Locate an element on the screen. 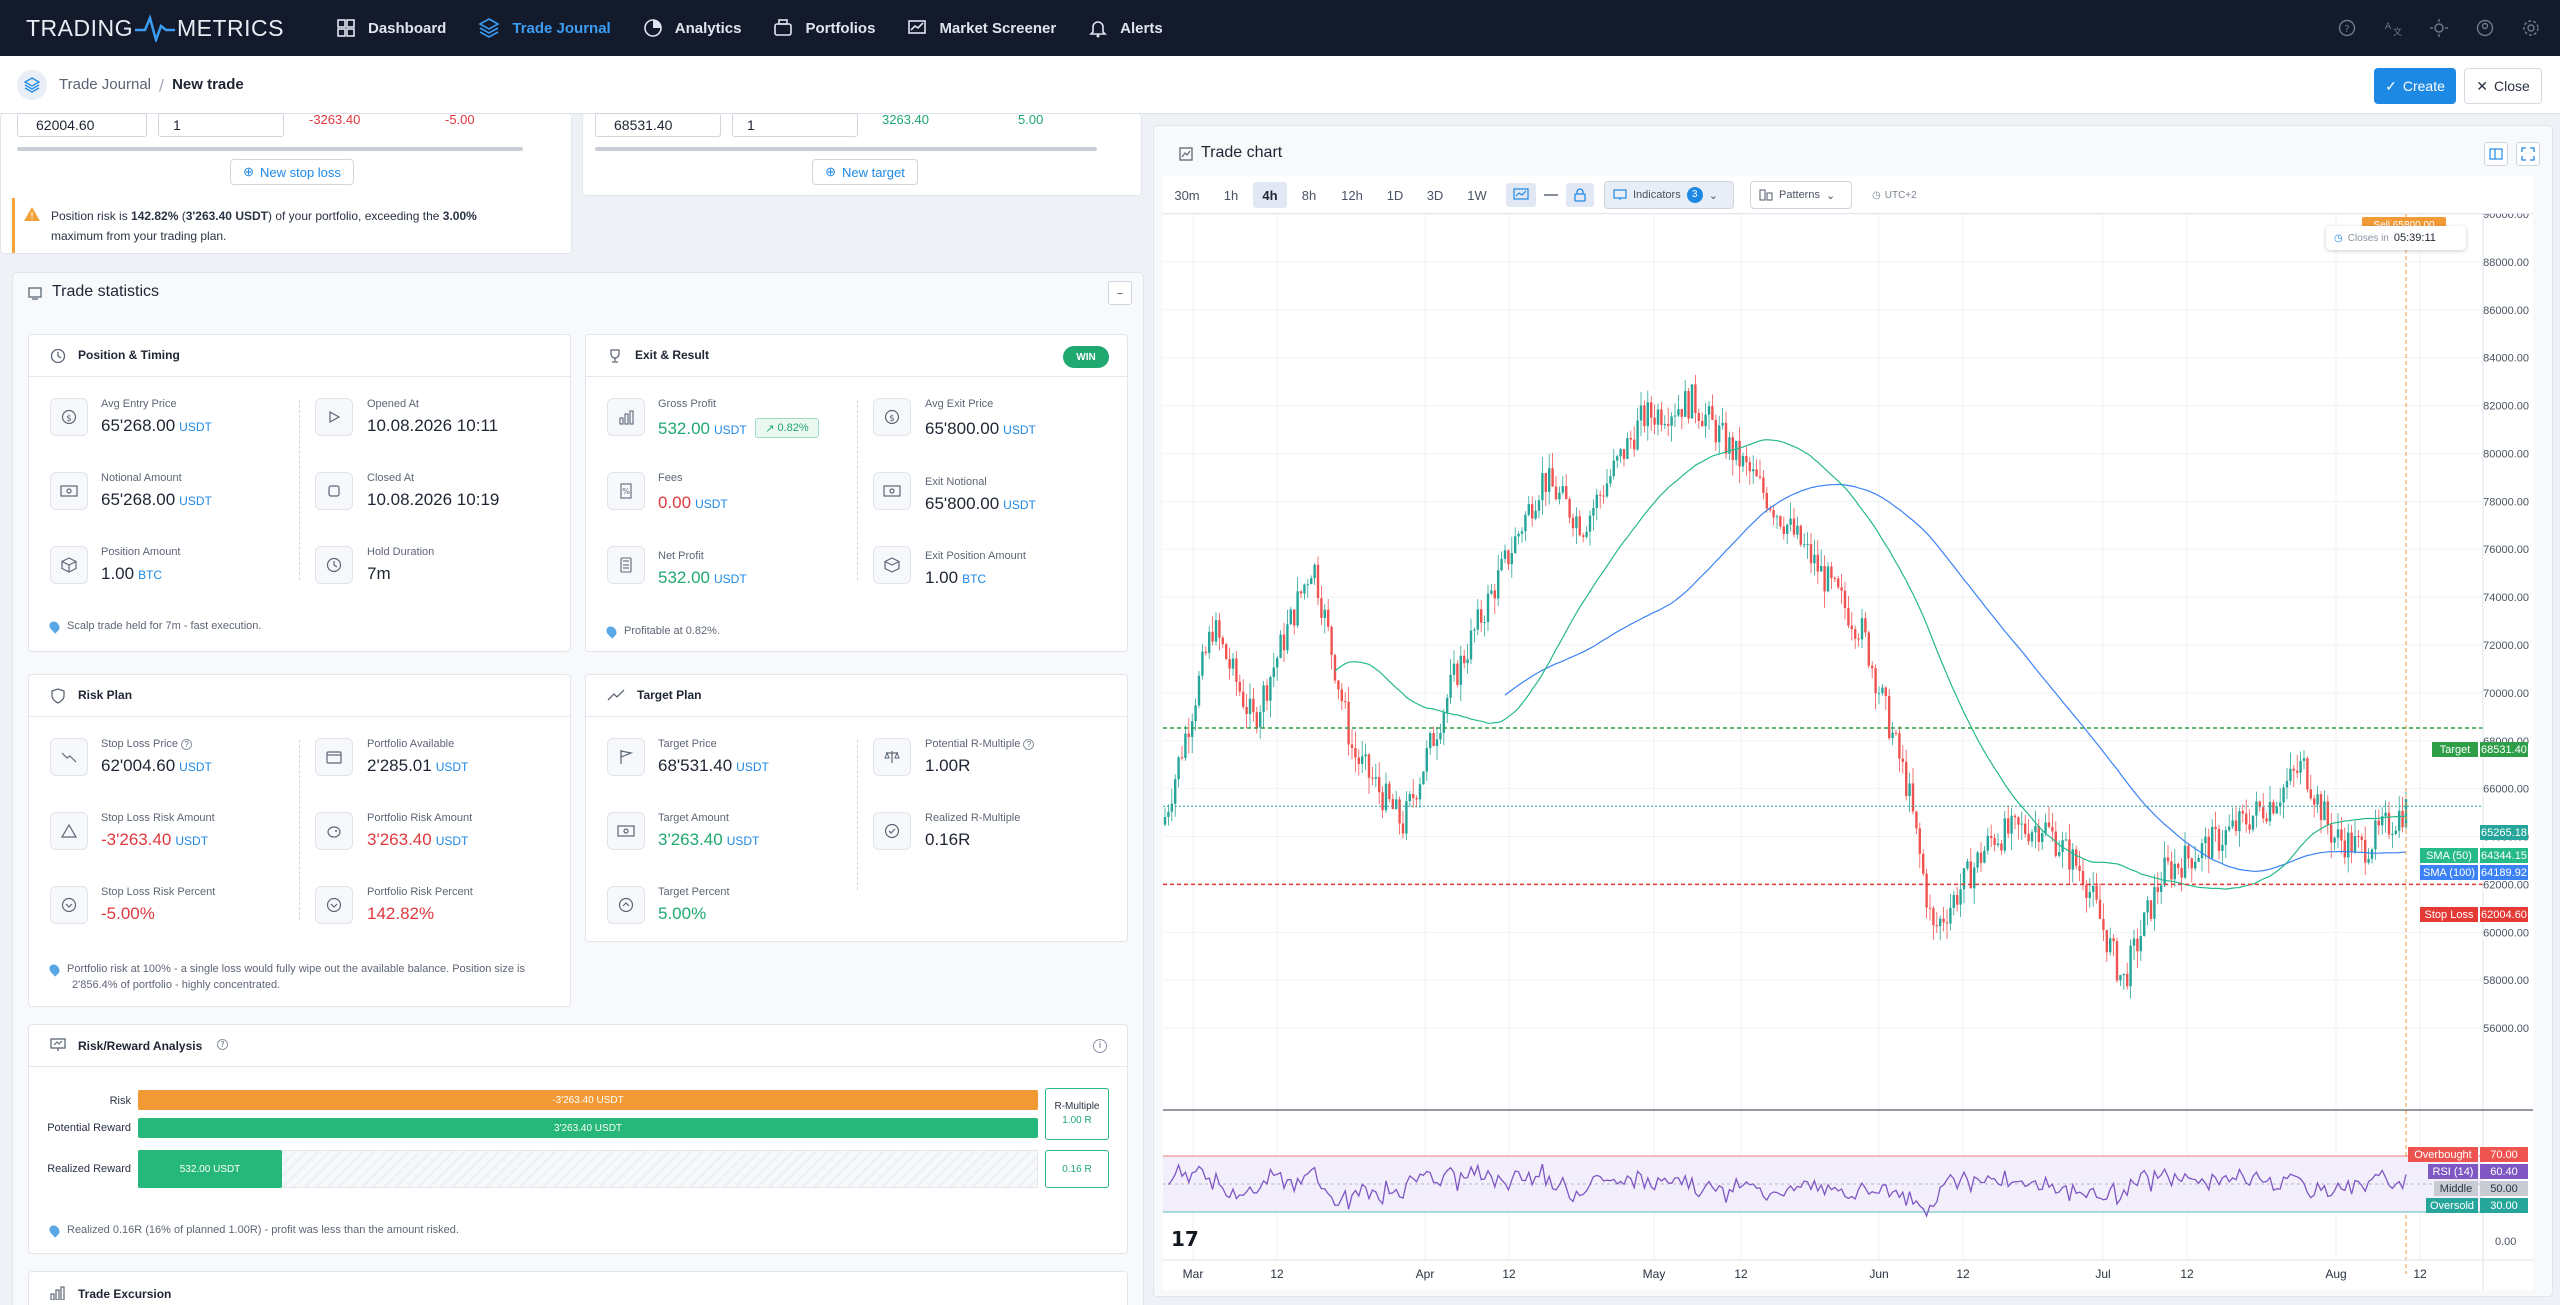  info-circle-icon: i is located at coordinates (1100, 1046).